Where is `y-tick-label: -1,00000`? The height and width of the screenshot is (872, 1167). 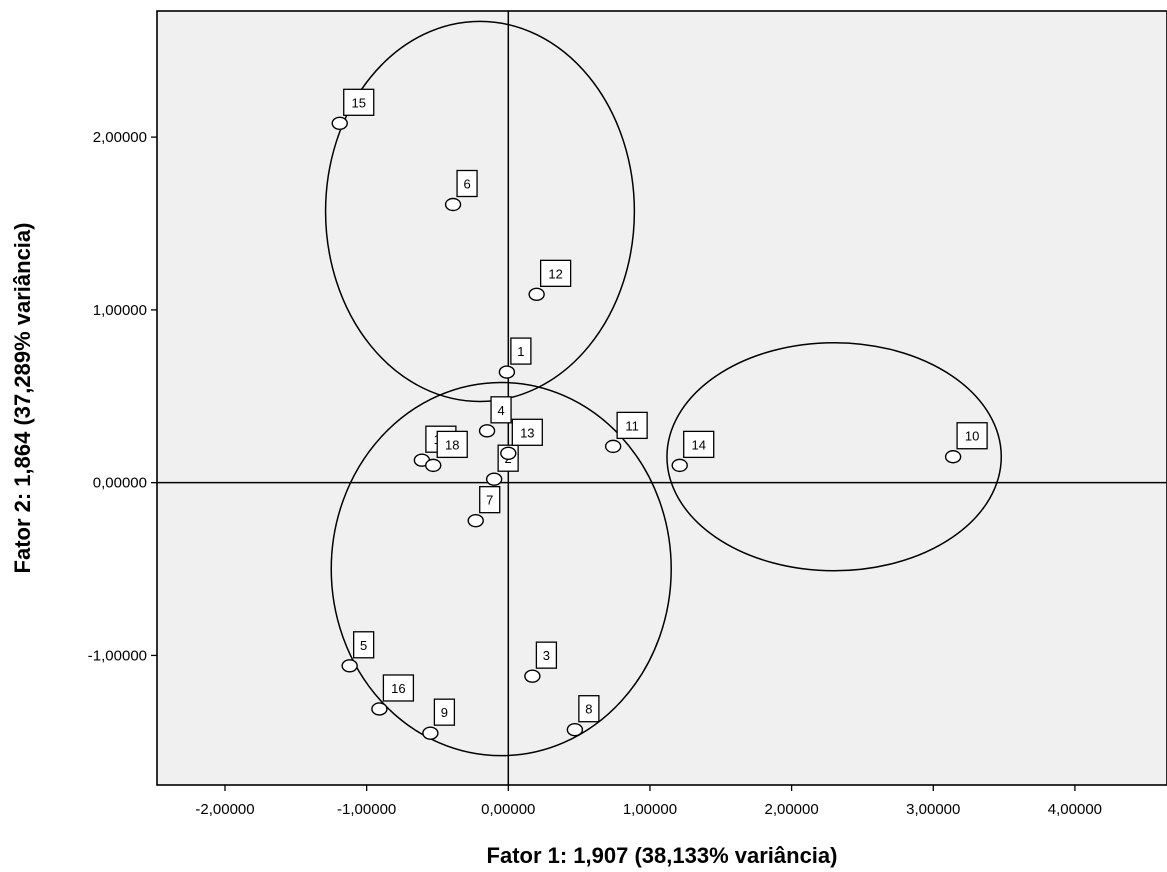
y-tick-label: -1,00000 is located at coordinates (117, 655).